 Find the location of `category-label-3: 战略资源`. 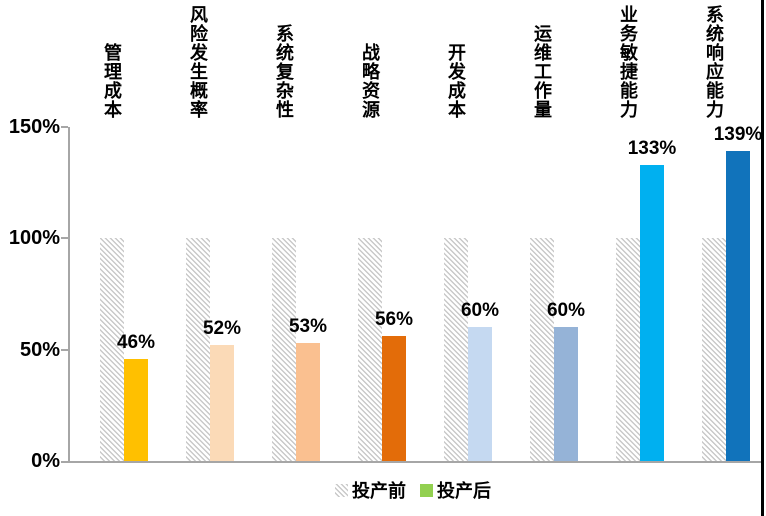

category-label-3: 战略资源 is located at coordinates (370, 81).